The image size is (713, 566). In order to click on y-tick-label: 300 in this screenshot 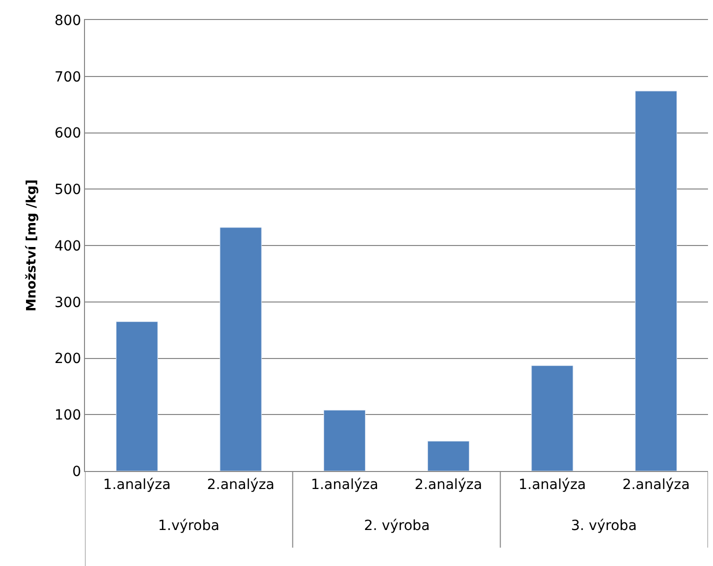, I will do `click(68, 302)`.